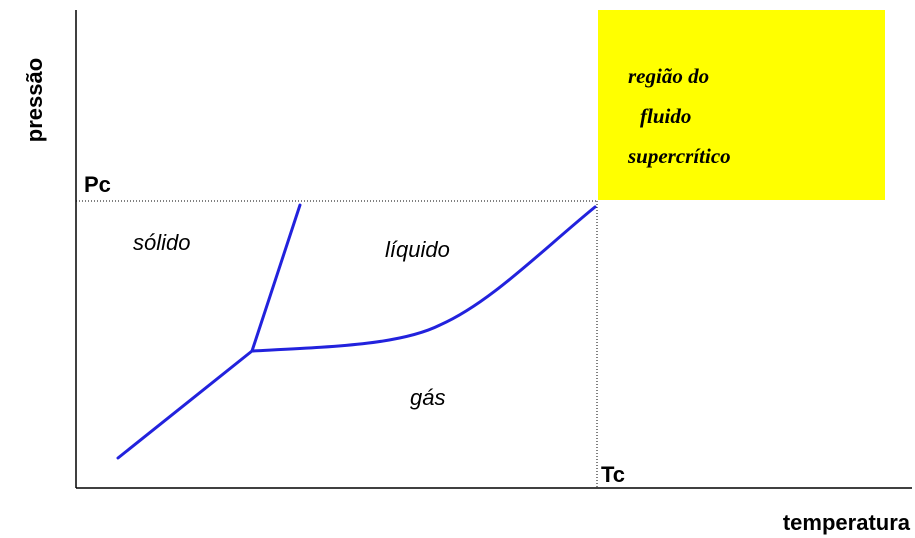 The height and width of the screenshot is (538, 915). I want to click on supercritical-label: região do, so click(668, 76).